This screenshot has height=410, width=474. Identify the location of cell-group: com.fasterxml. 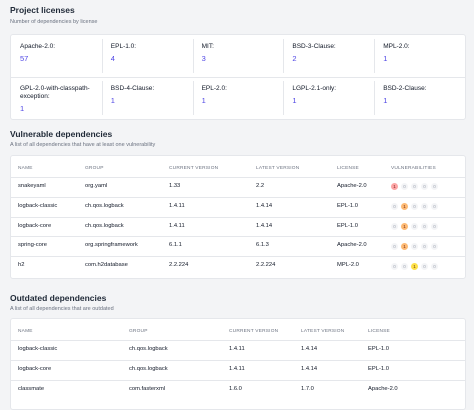
(147, 389).